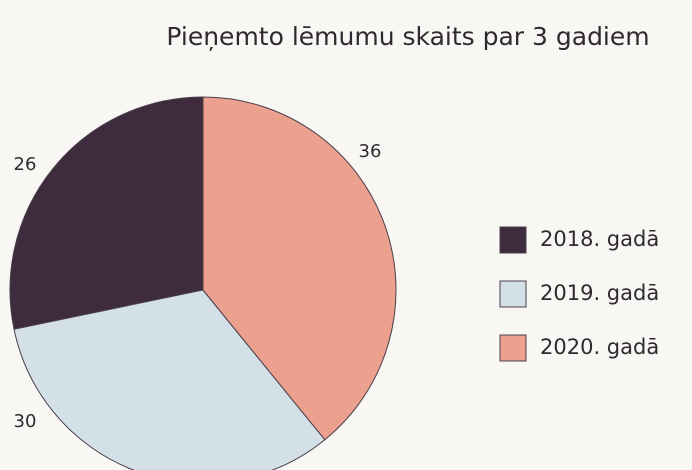  Describe the element at coordinates (370, 151) in the screenshot. I see `data-label: 36` at that location.